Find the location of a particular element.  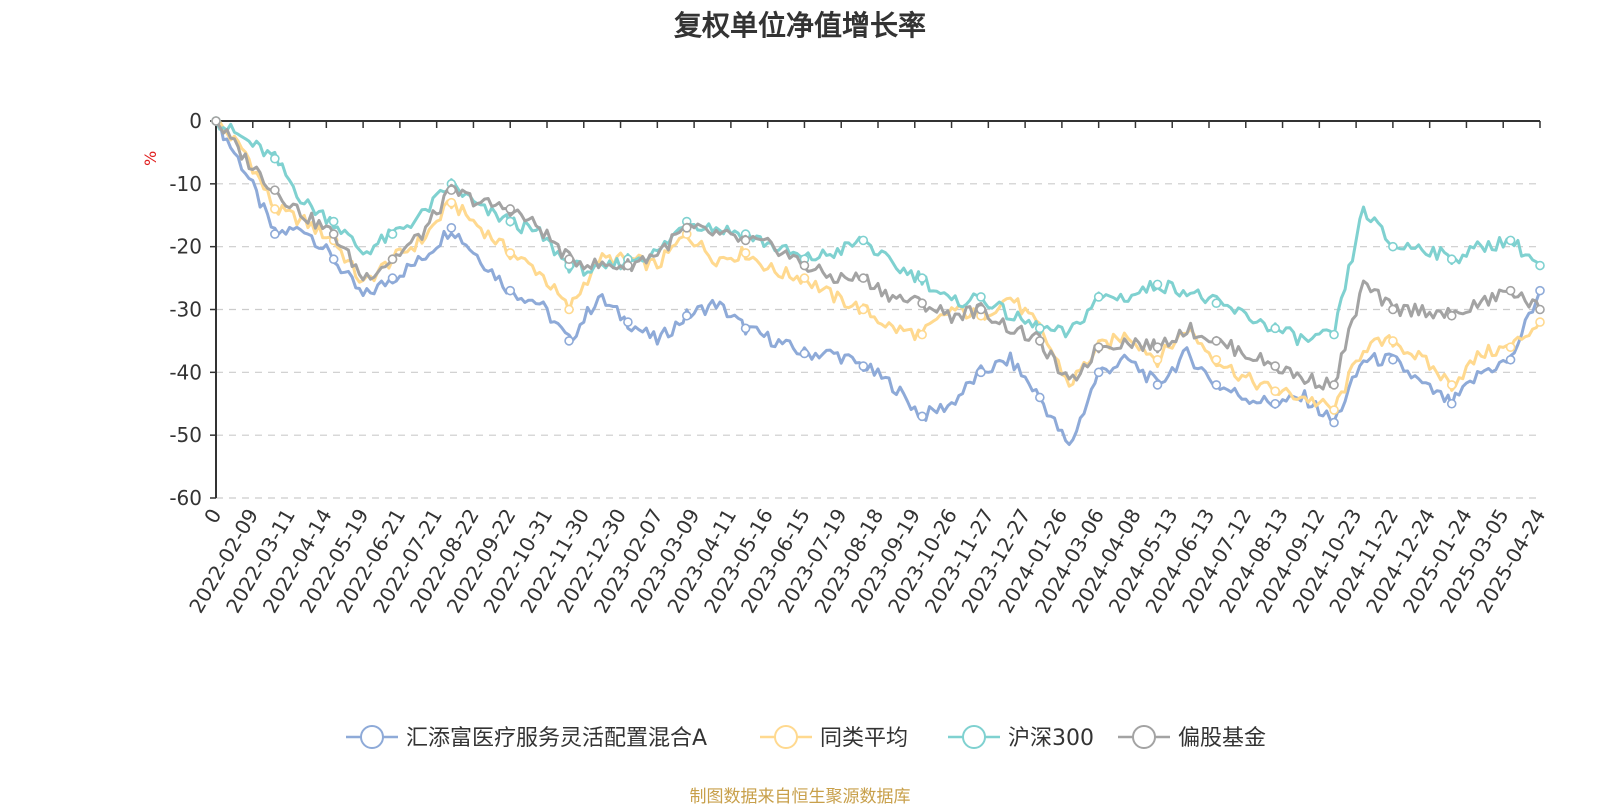

y-tick-label: -50 is located at coordinates (185, 435).